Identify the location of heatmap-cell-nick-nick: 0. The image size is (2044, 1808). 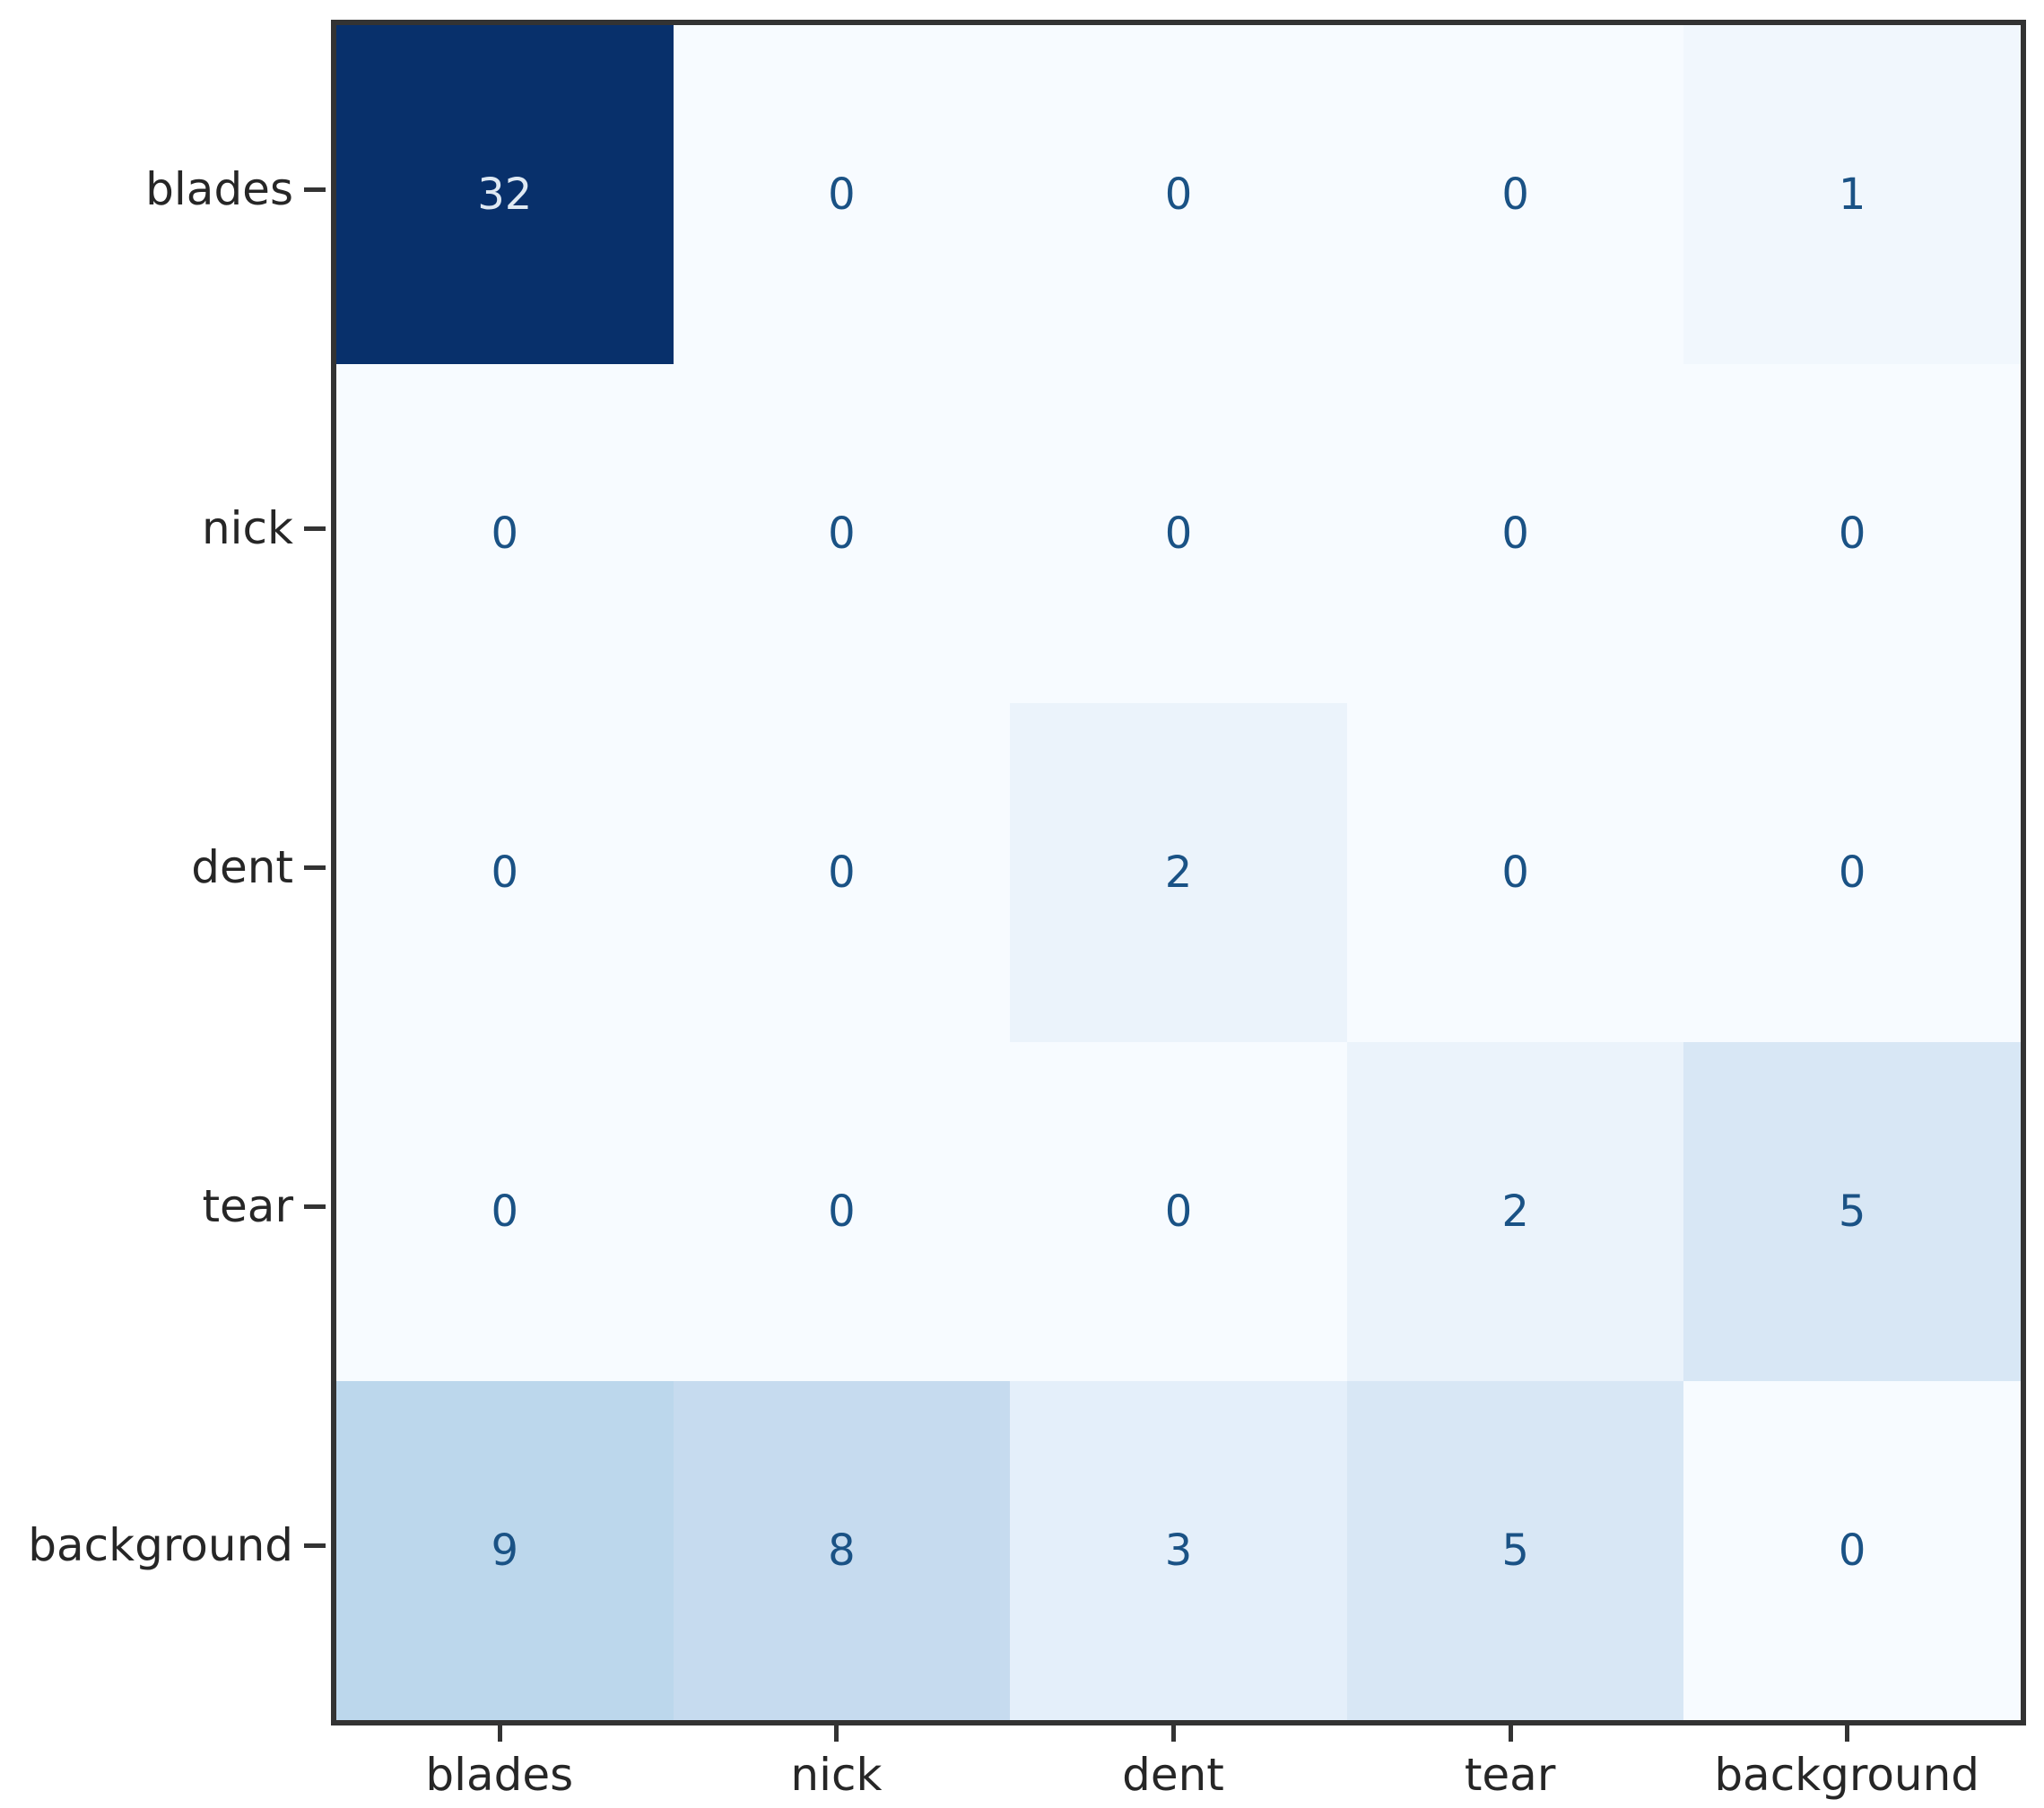
(842, 533).